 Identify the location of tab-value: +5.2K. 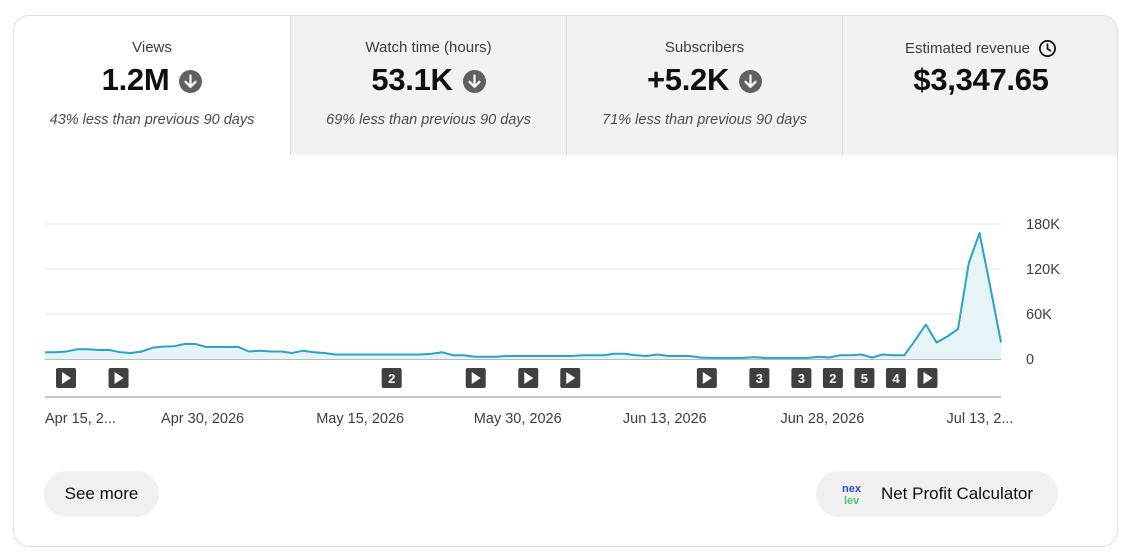
(704, 80).